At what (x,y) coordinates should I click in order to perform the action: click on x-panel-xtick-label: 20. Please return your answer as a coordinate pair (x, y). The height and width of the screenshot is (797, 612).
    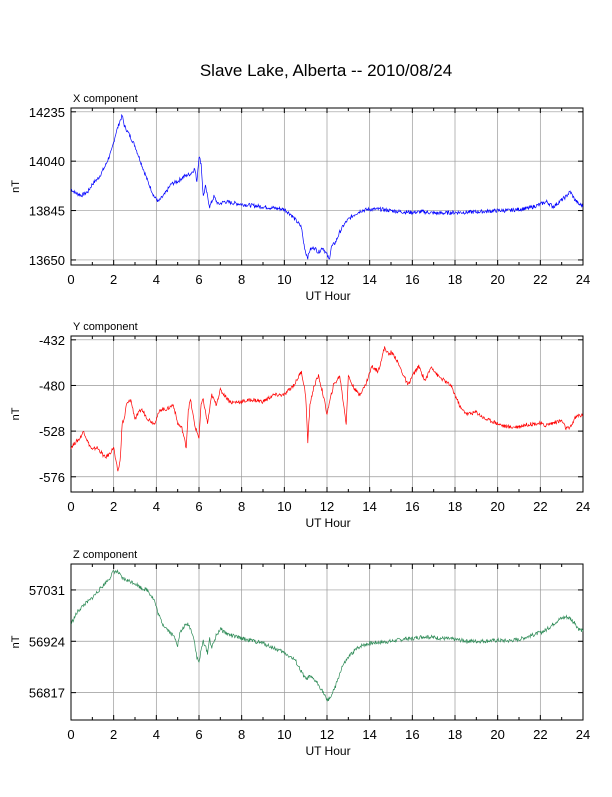
    Looking at the image, I should click on (497, 279).